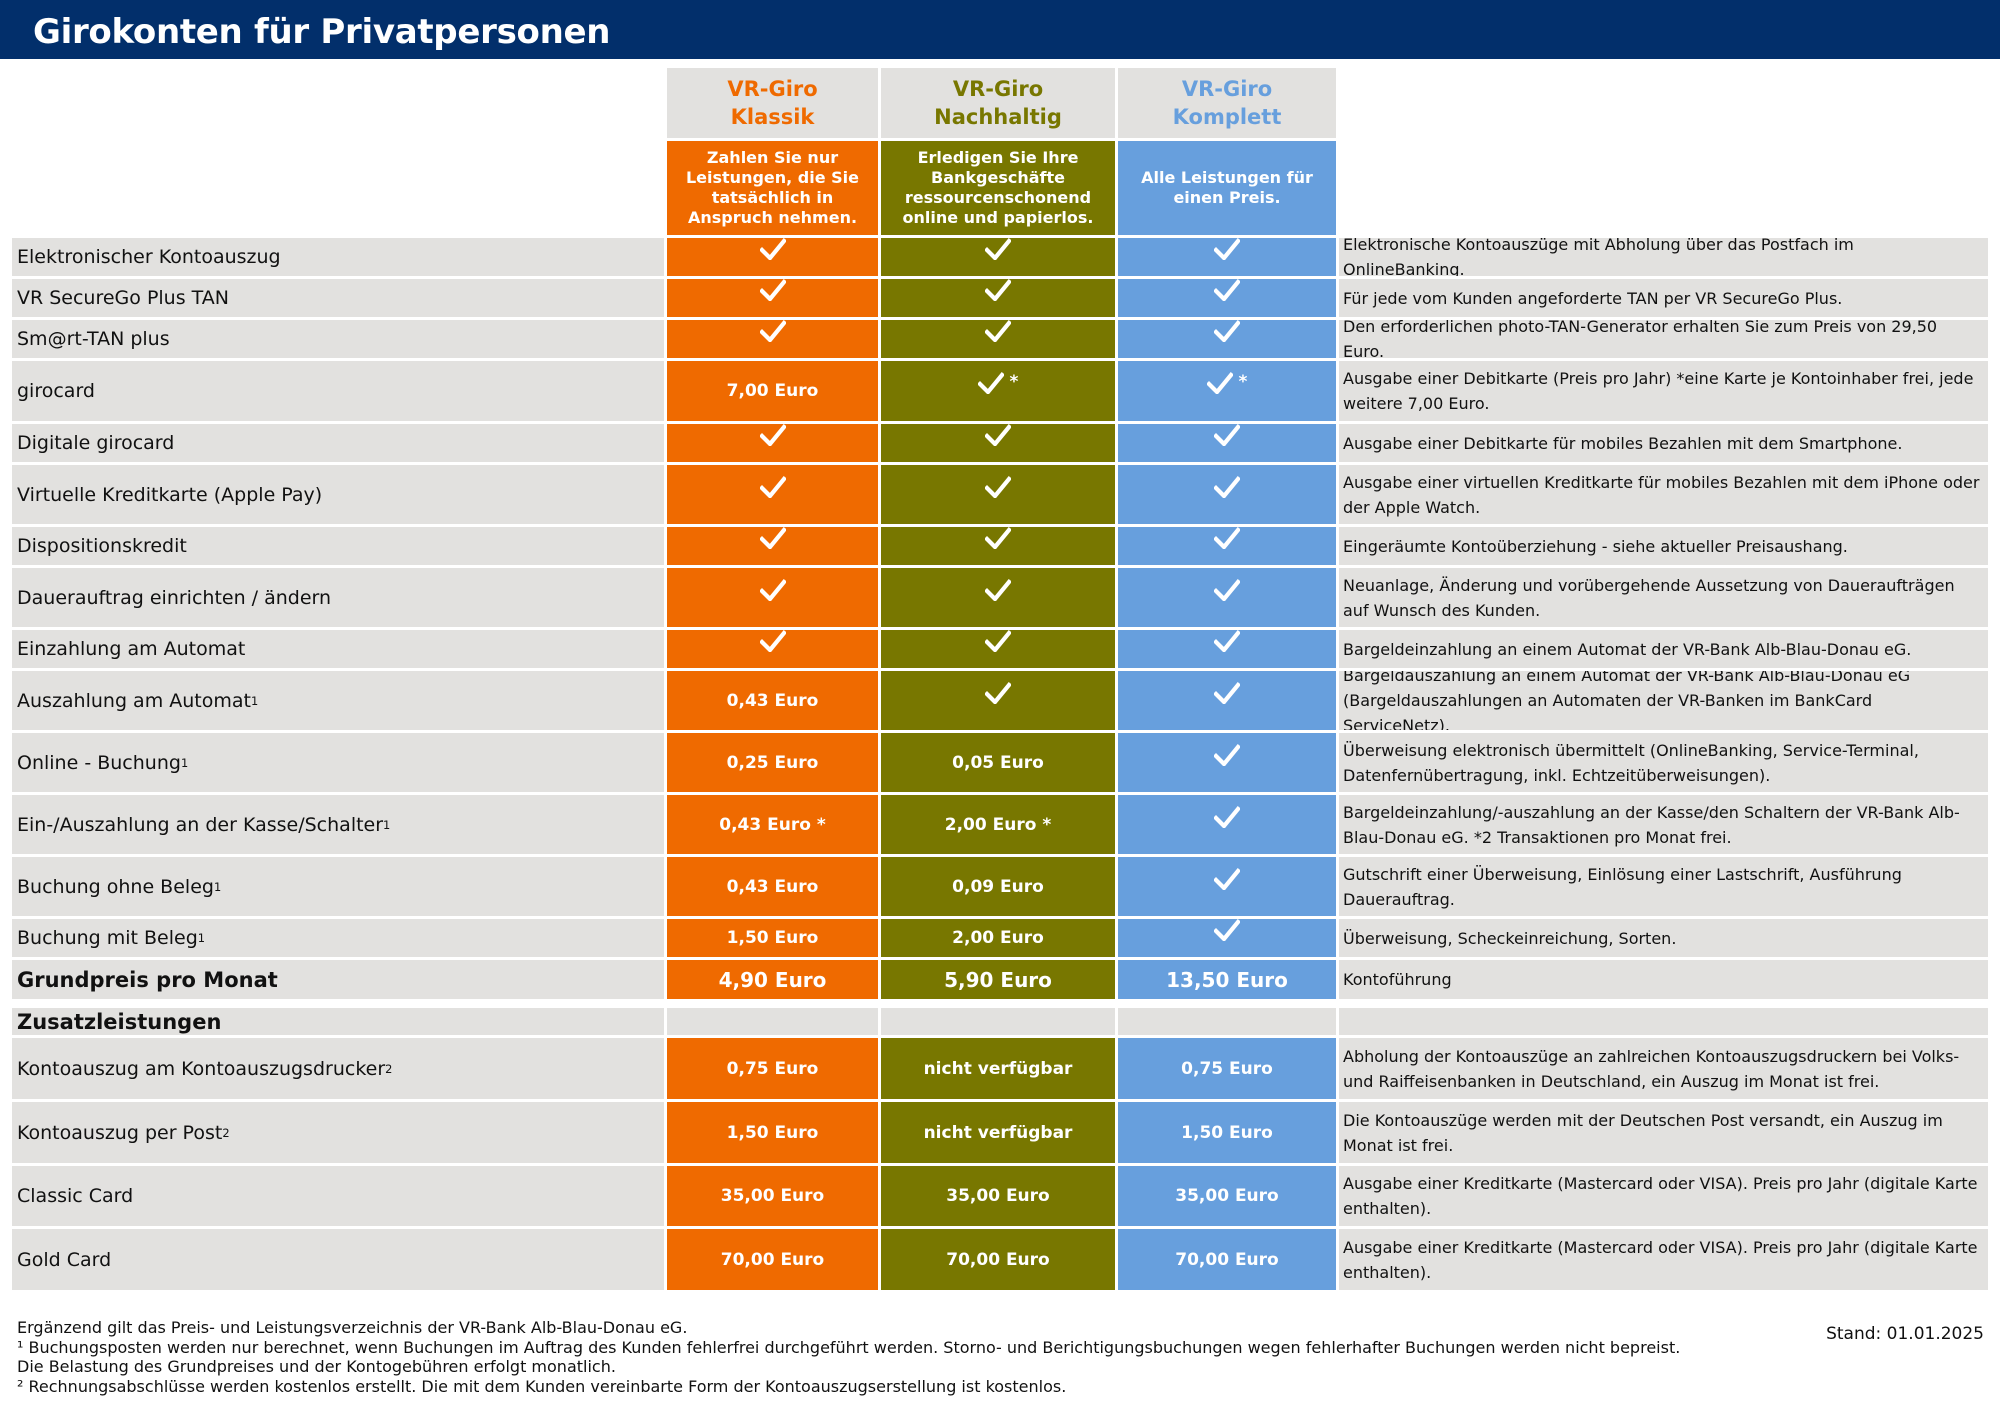 This screenshot has height=1418, width=2000. Describe the element at coordinates (1243, 382) in the screenshot. I see `footnote-asterisk: *` at that location.